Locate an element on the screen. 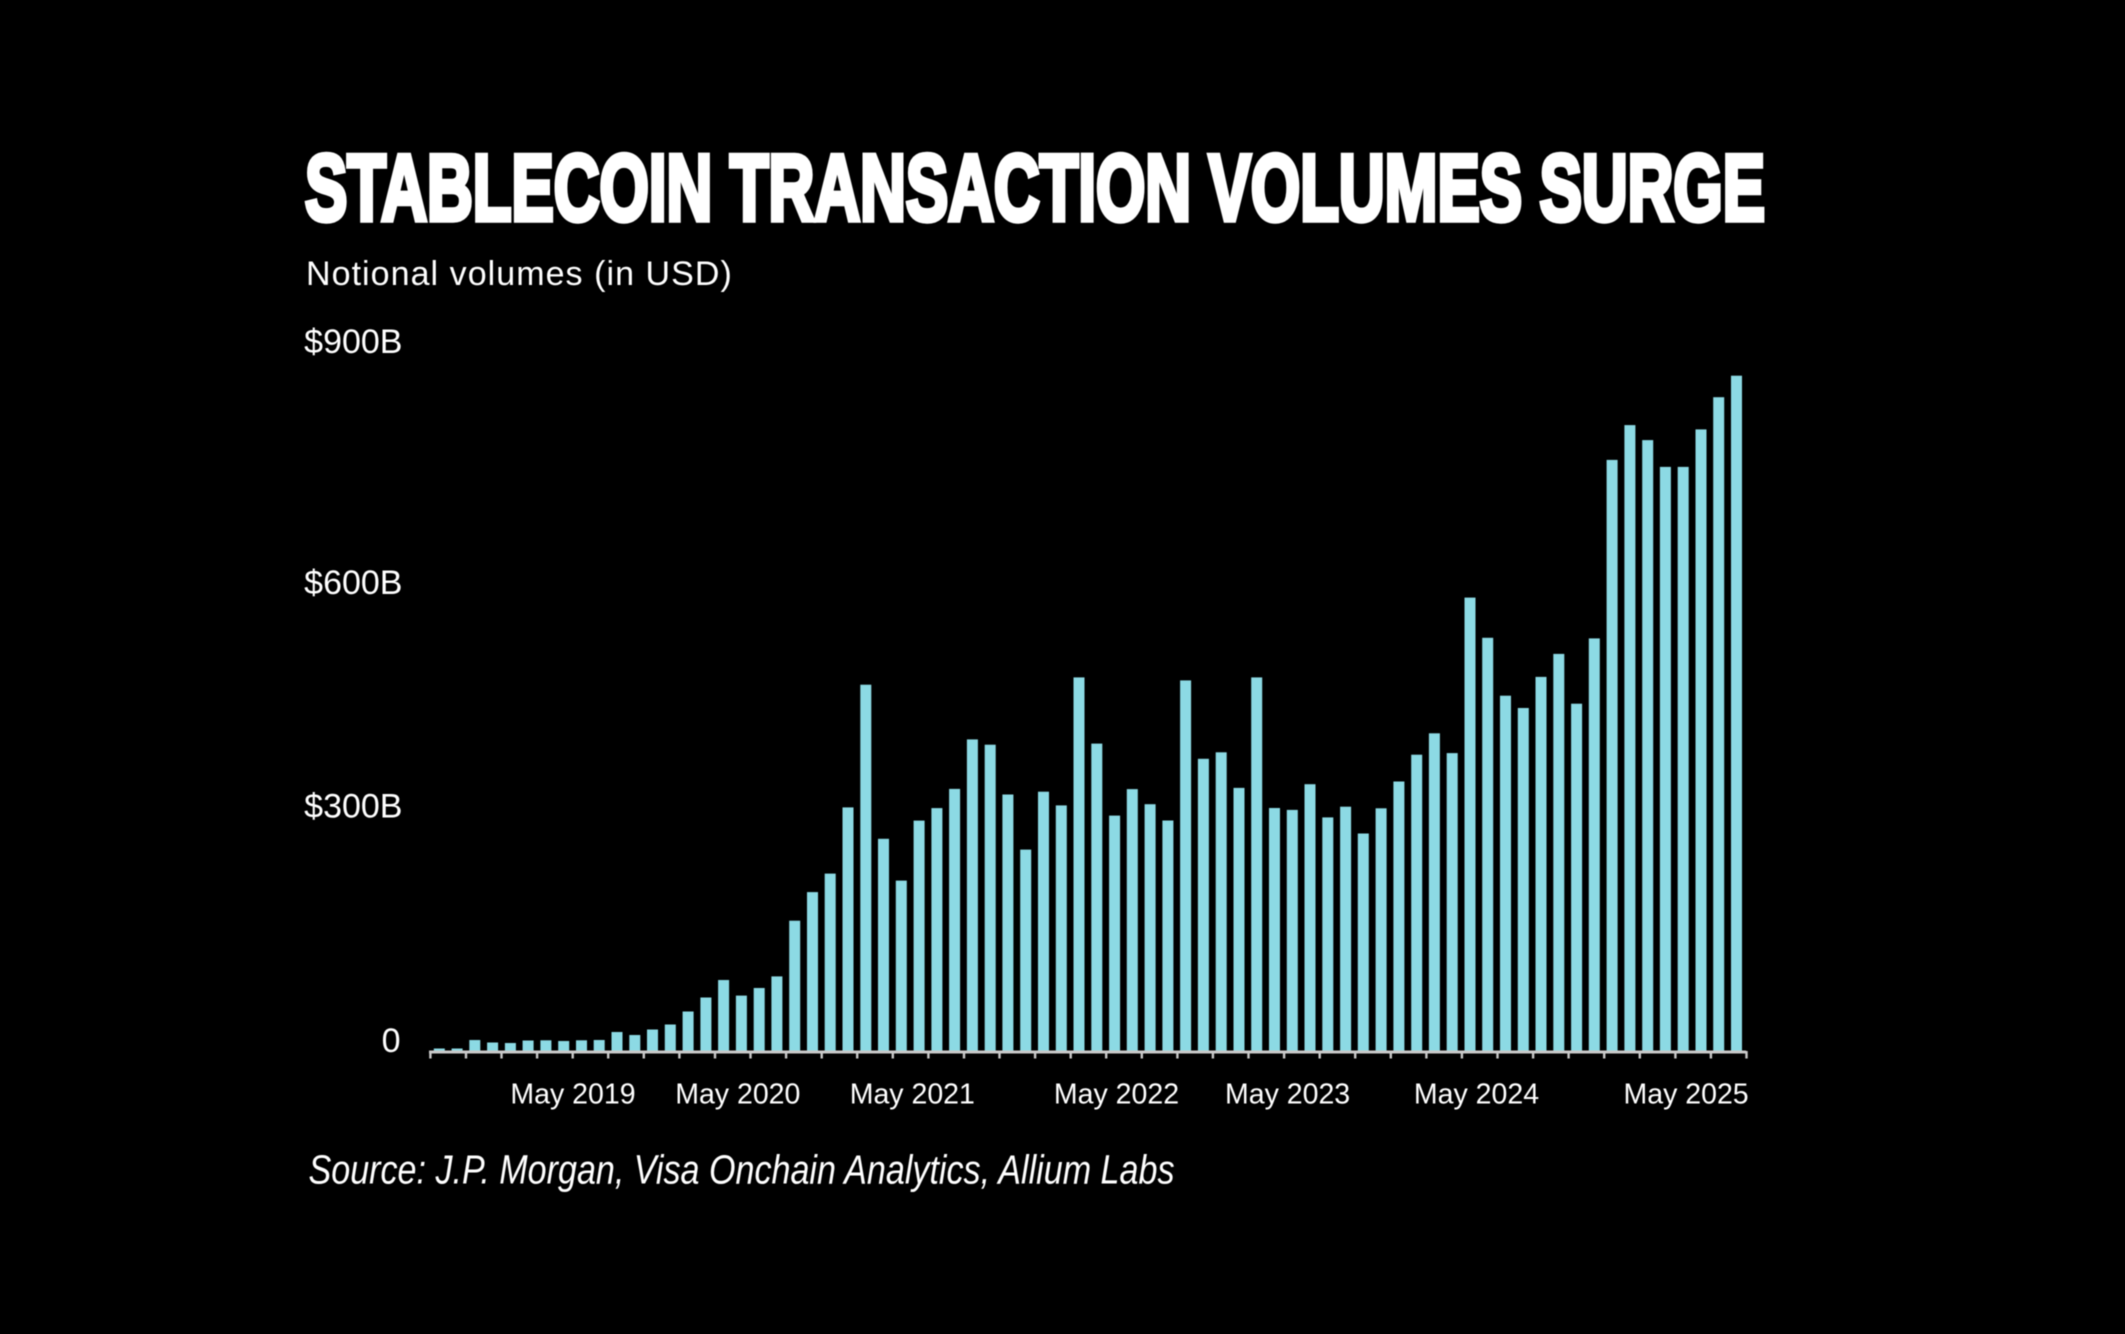 The image size is (2125, 1334). svg-text: May 2019 is located at coordinates (572, 1095).